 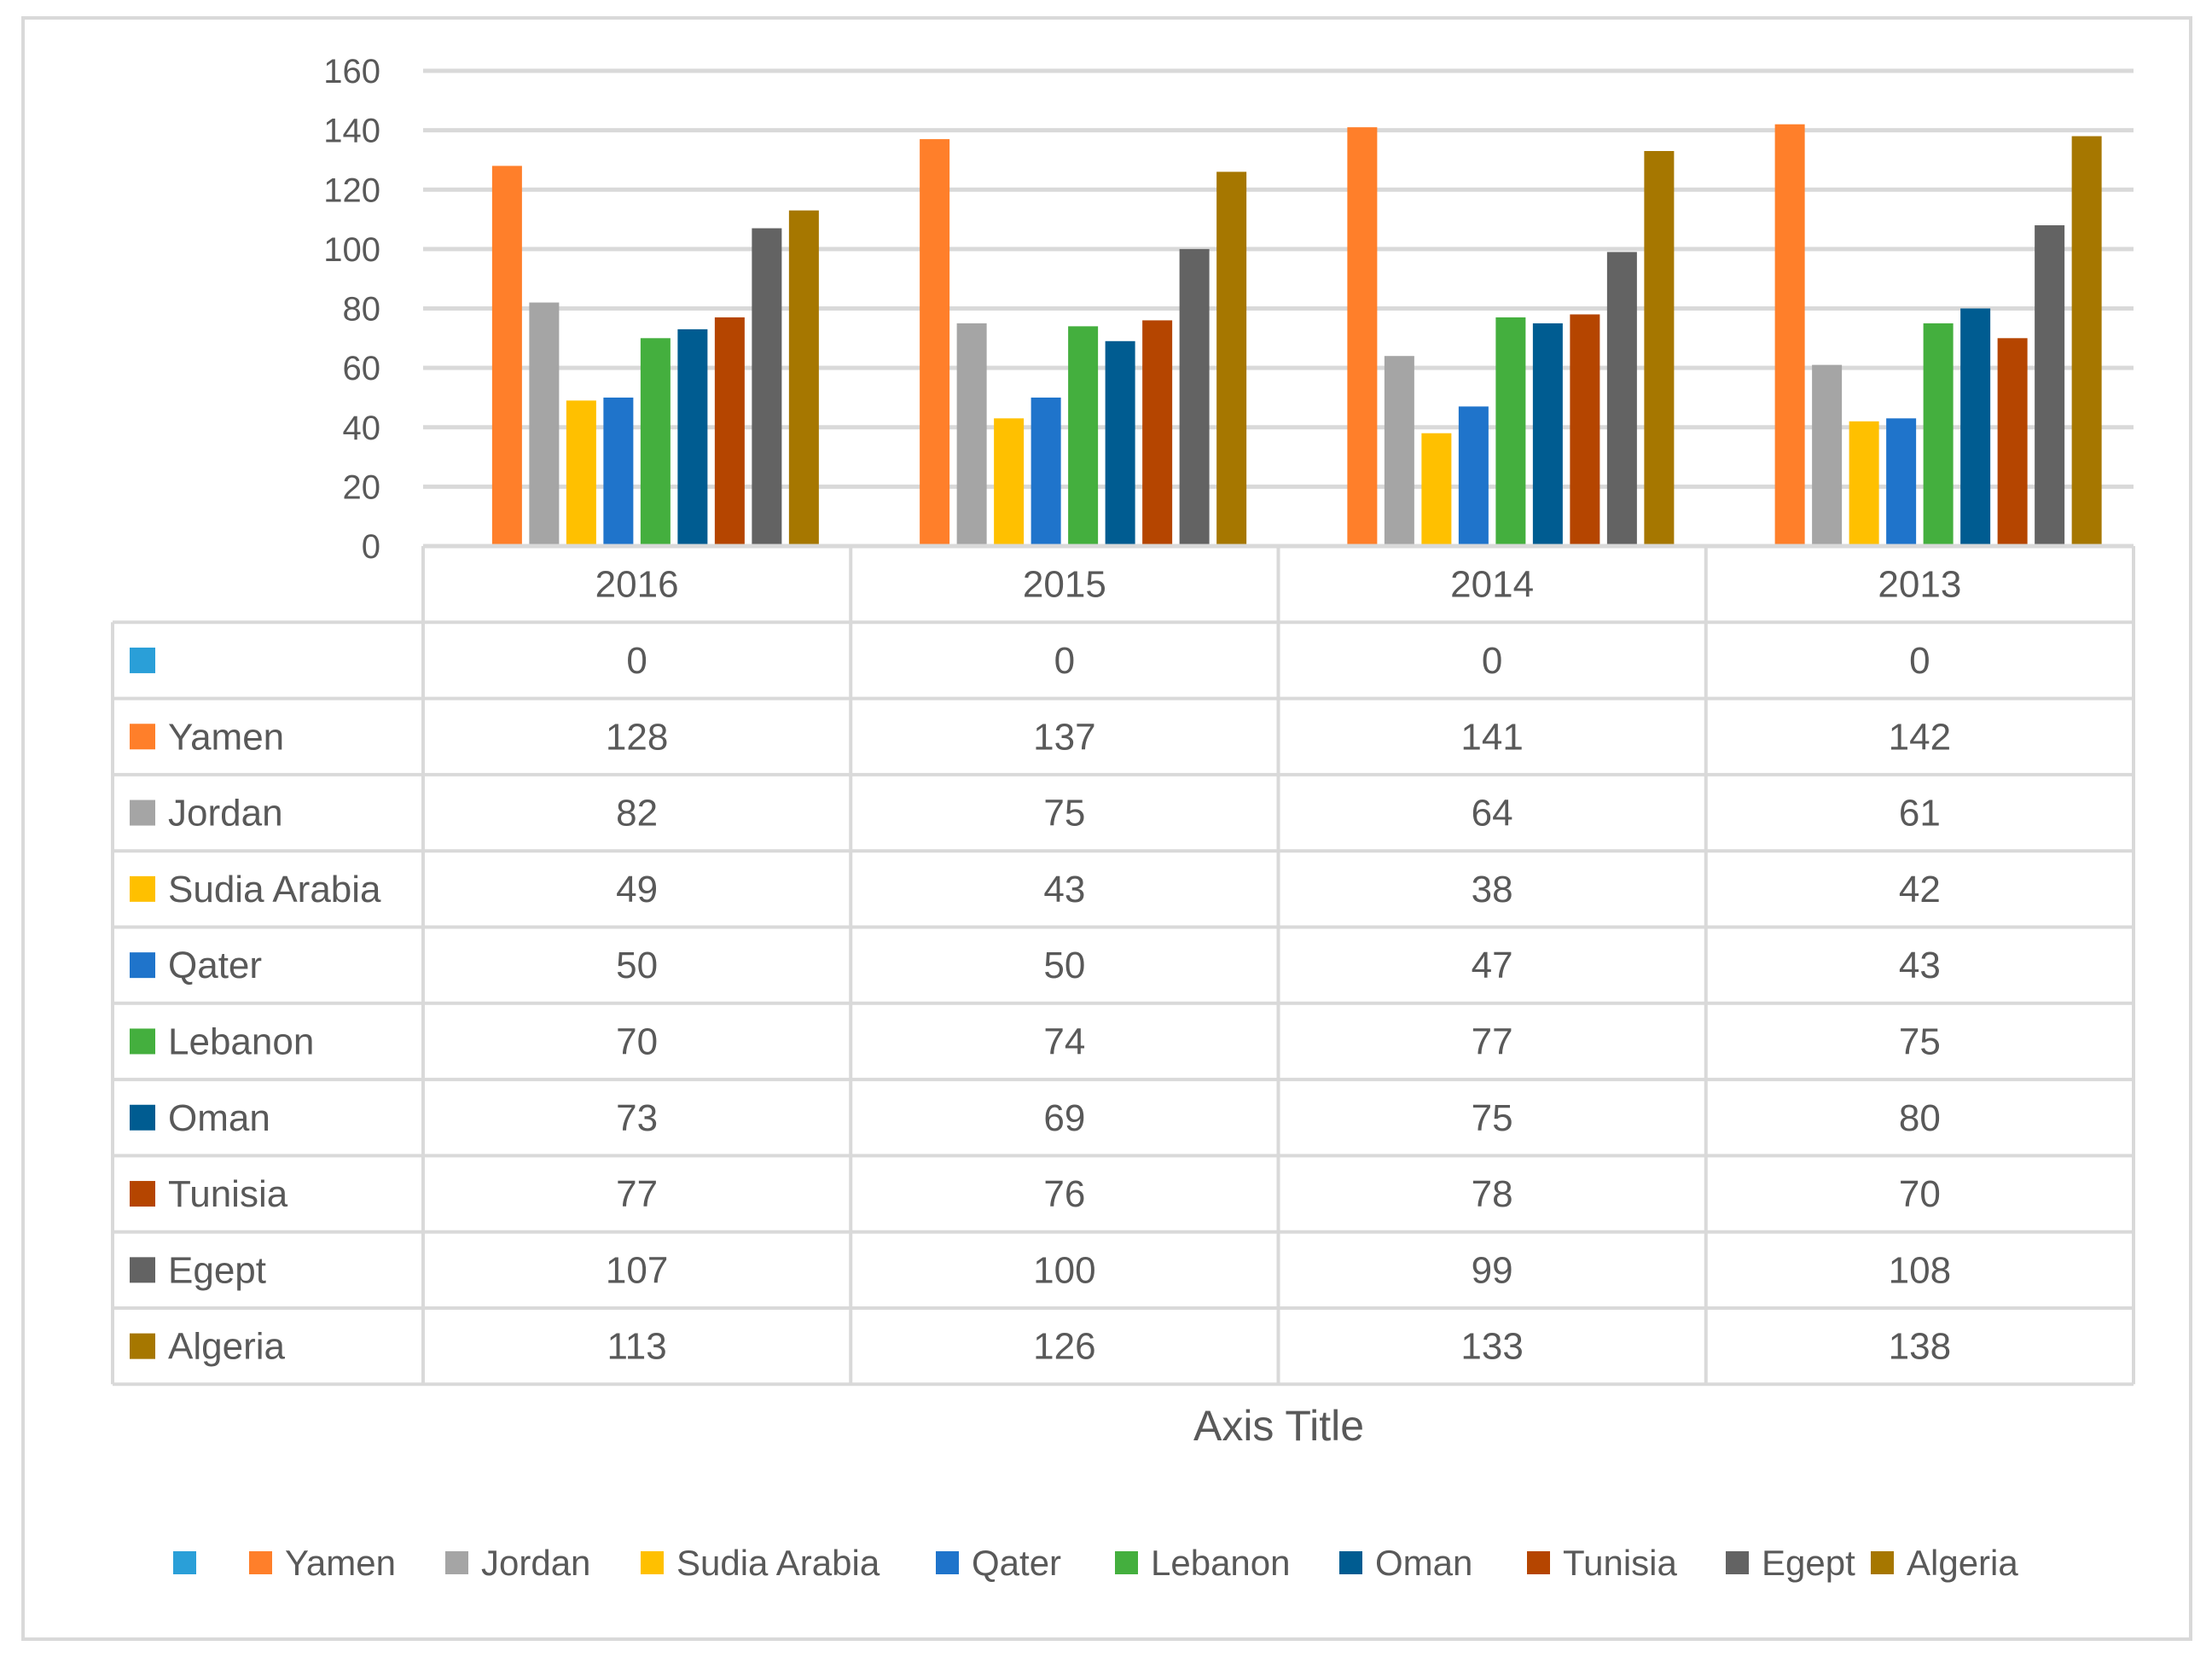 What do you see at coordinates (767, 387) in the screenshot?
I see `bar-egept-2016` at bounding box center [767, 387].